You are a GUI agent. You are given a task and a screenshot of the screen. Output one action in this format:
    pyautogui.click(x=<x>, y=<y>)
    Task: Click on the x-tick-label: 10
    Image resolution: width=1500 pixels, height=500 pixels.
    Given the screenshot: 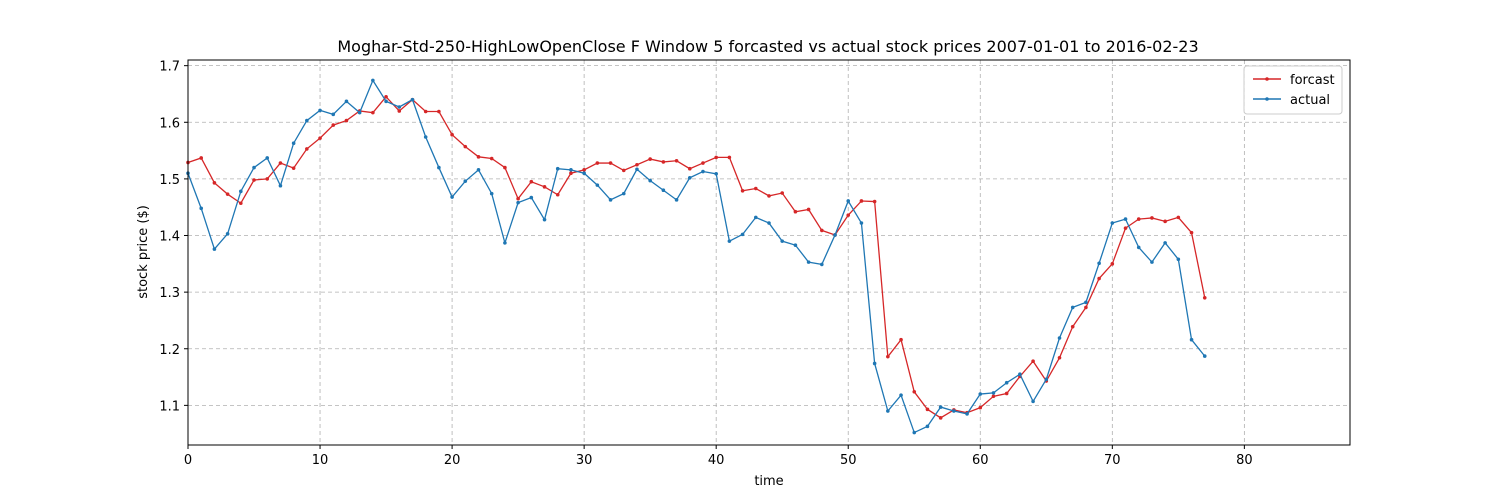 What is the action you would take?
    pyautogui.click(x=320, y=460)
    